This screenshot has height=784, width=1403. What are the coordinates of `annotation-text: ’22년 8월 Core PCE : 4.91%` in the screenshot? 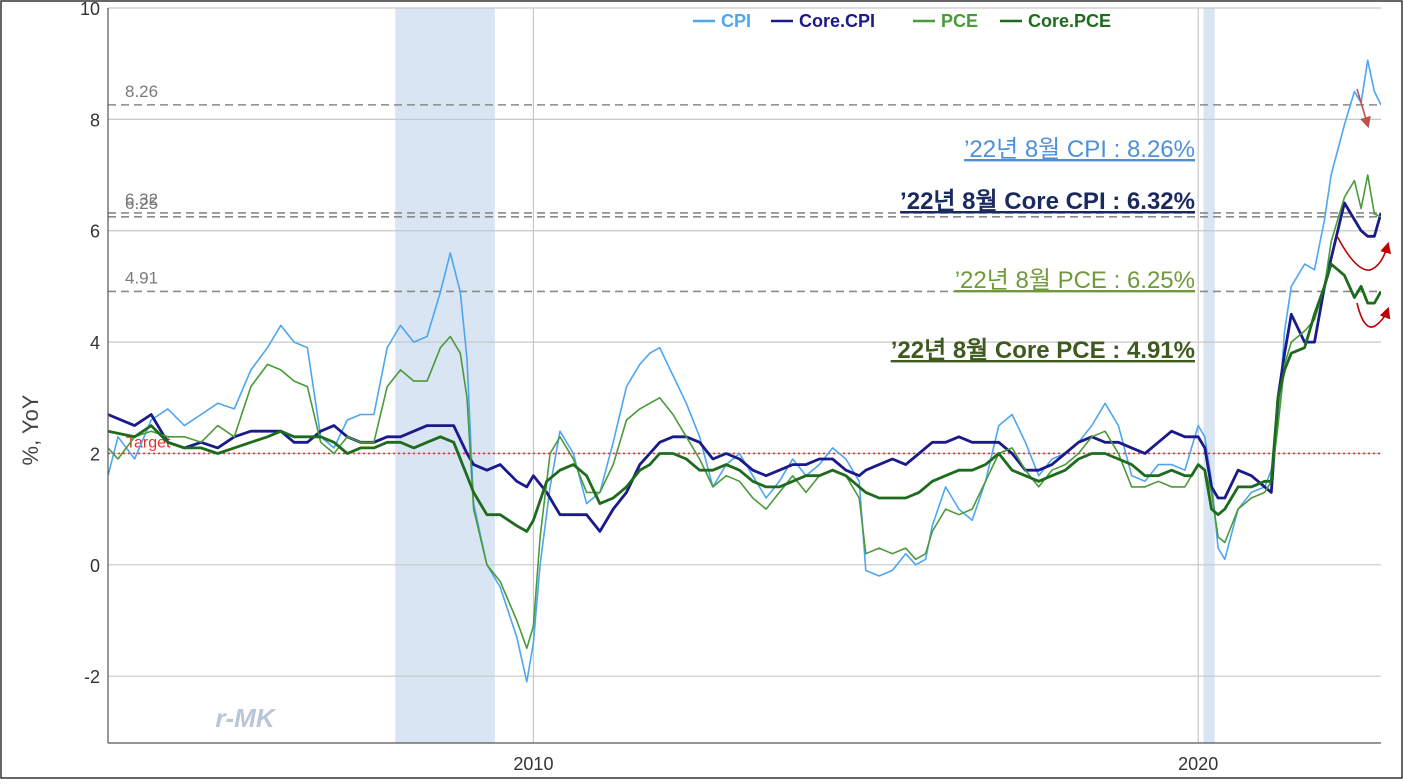 It's located at (1043, 350).